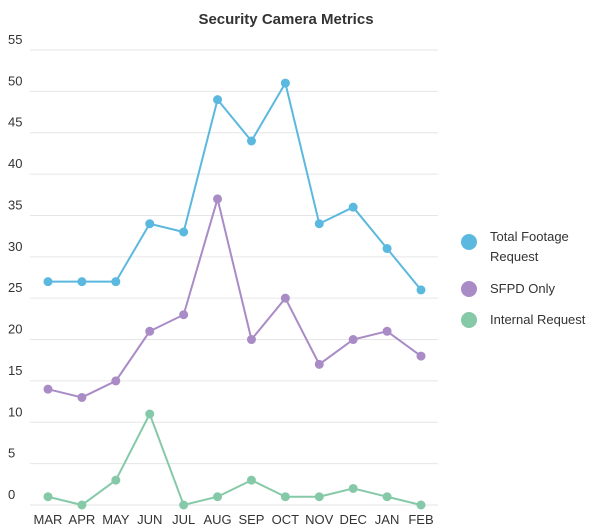 Image resolution: width=595 pixels, height=527 pixels. What do you see at coordinates (15, 163) in the screenshot?
I see `y-tick-label: 40` at bounding box center [15, 163].